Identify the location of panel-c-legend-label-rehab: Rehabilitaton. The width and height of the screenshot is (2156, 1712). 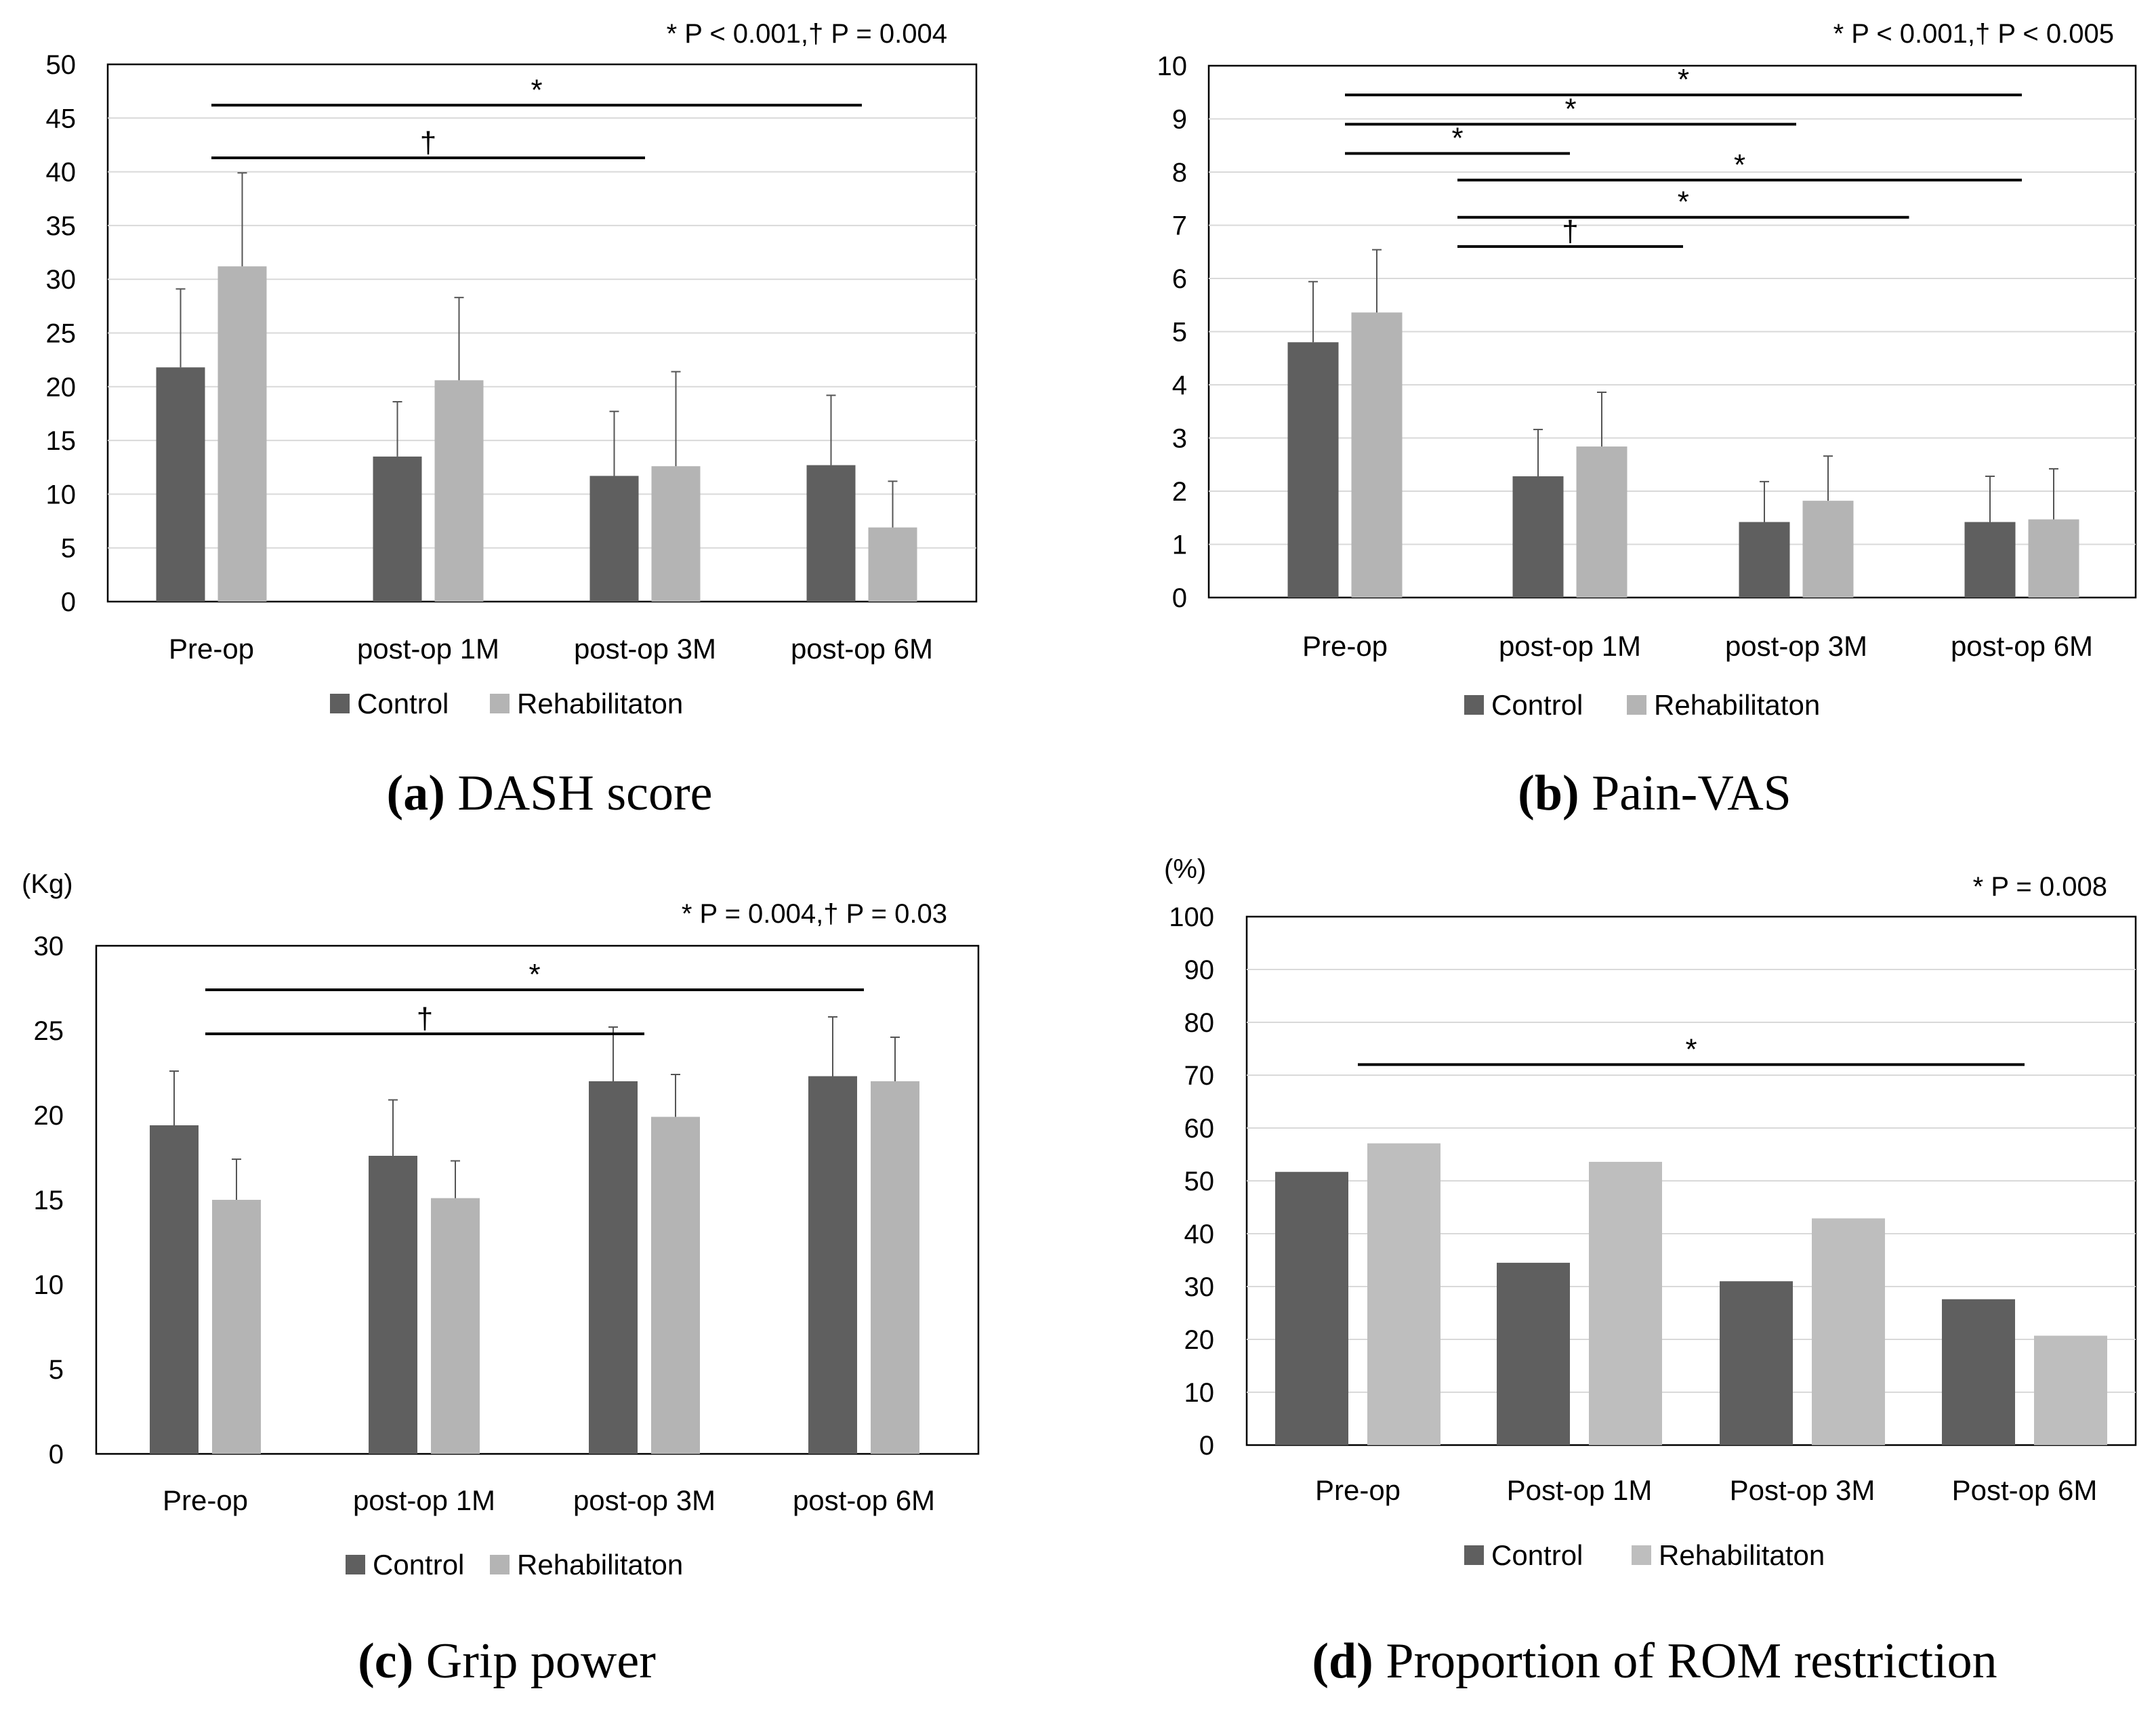
(600, 1565).